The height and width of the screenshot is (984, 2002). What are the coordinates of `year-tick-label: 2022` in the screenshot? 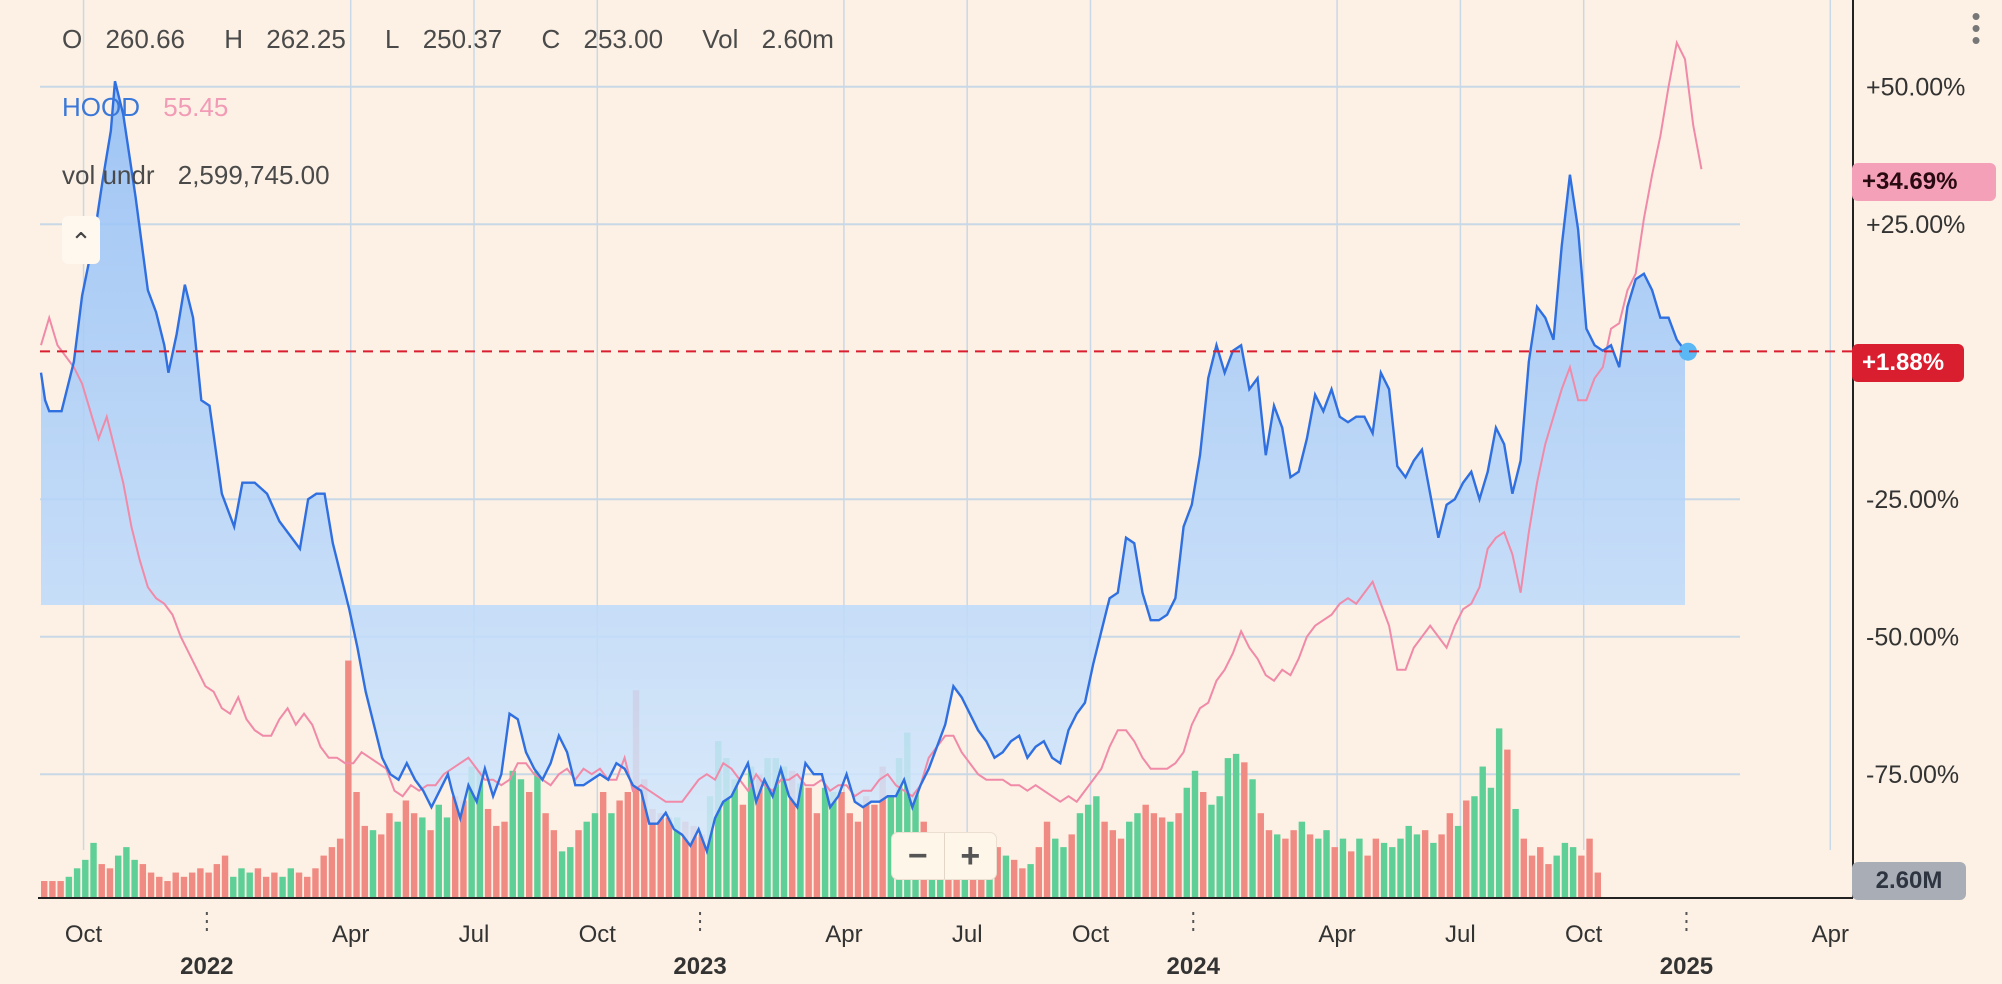 It's located at (206, 966).